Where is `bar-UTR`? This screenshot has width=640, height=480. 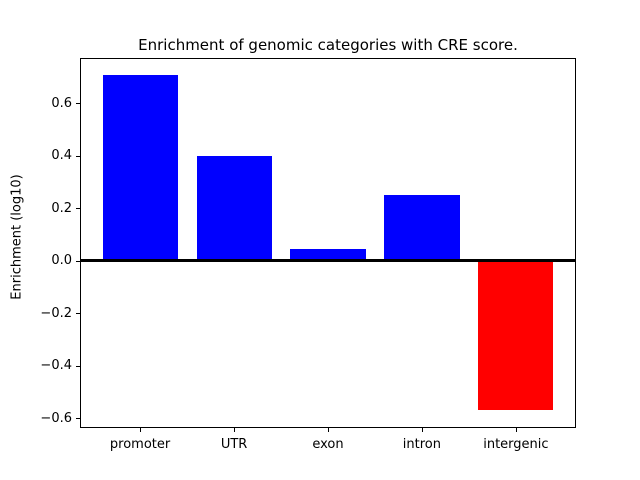
bar-UTR is located at coordinates (234, 208).